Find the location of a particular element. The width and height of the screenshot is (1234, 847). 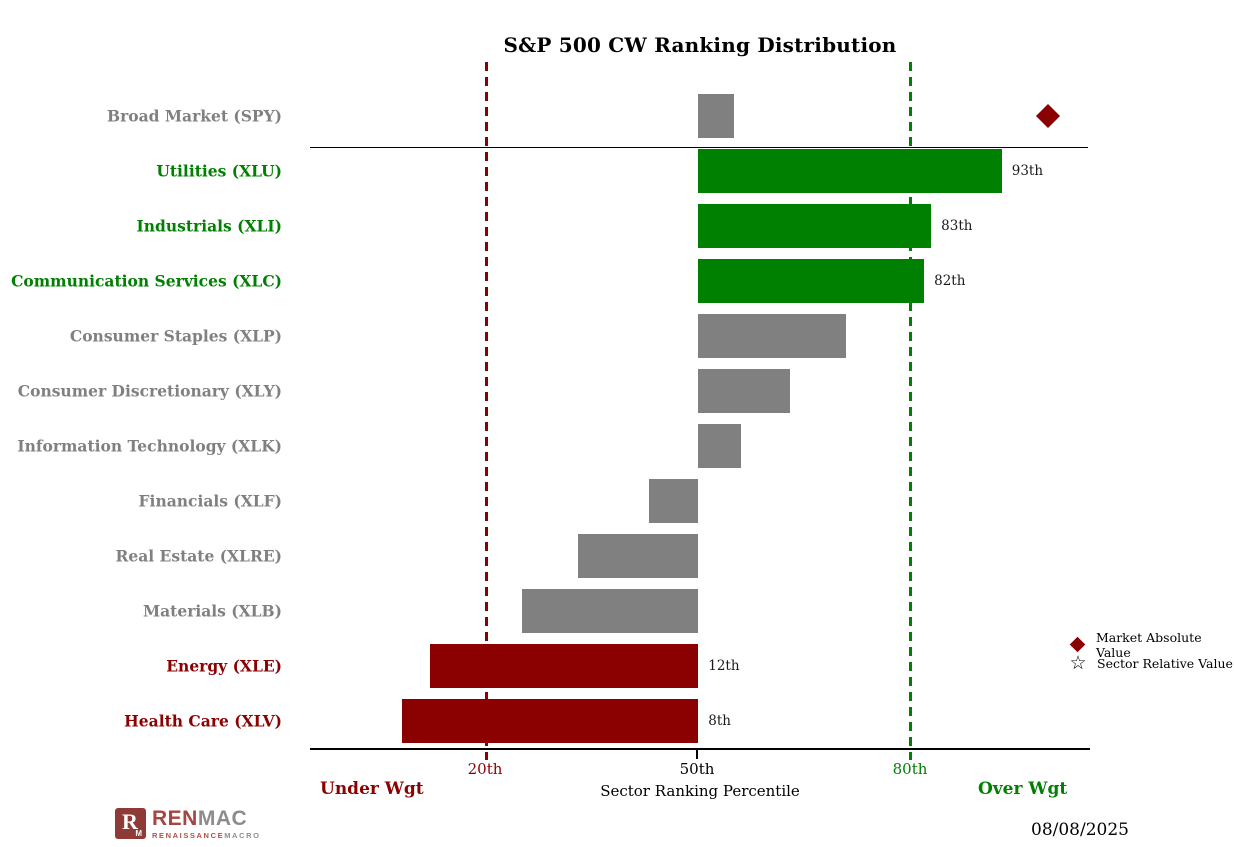

chart-row: Consumer Staples (XLP) is located at coordinates (617, 336).